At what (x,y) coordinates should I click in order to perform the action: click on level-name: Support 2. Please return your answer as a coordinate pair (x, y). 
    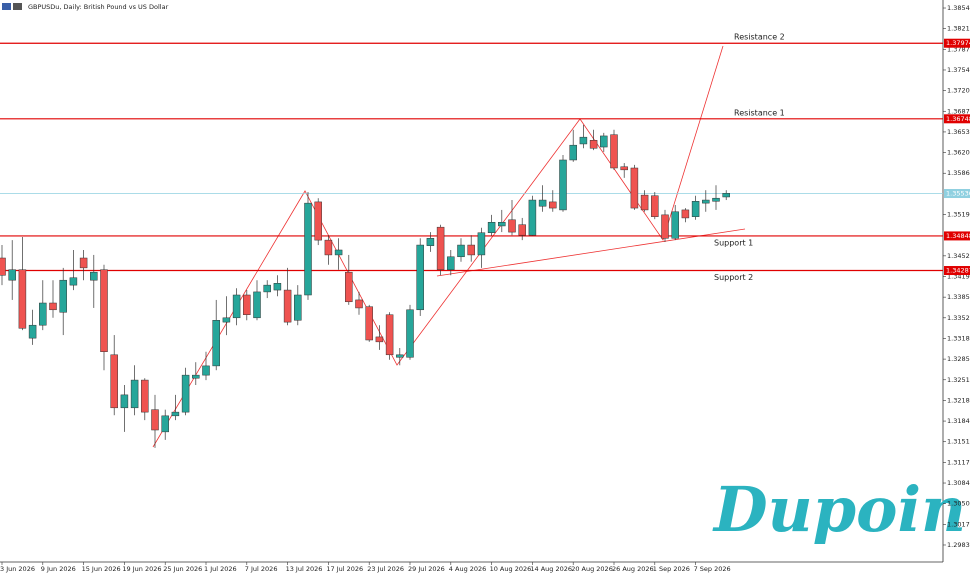
    Looking at the image, I should click on (733, 277).